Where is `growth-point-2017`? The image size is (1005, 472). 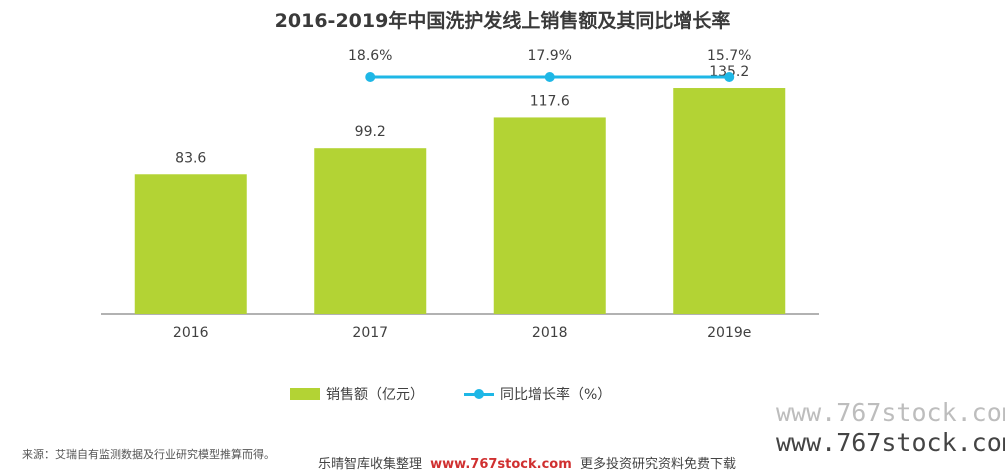 growth-point-2017 is located at coordinates (370, 77).